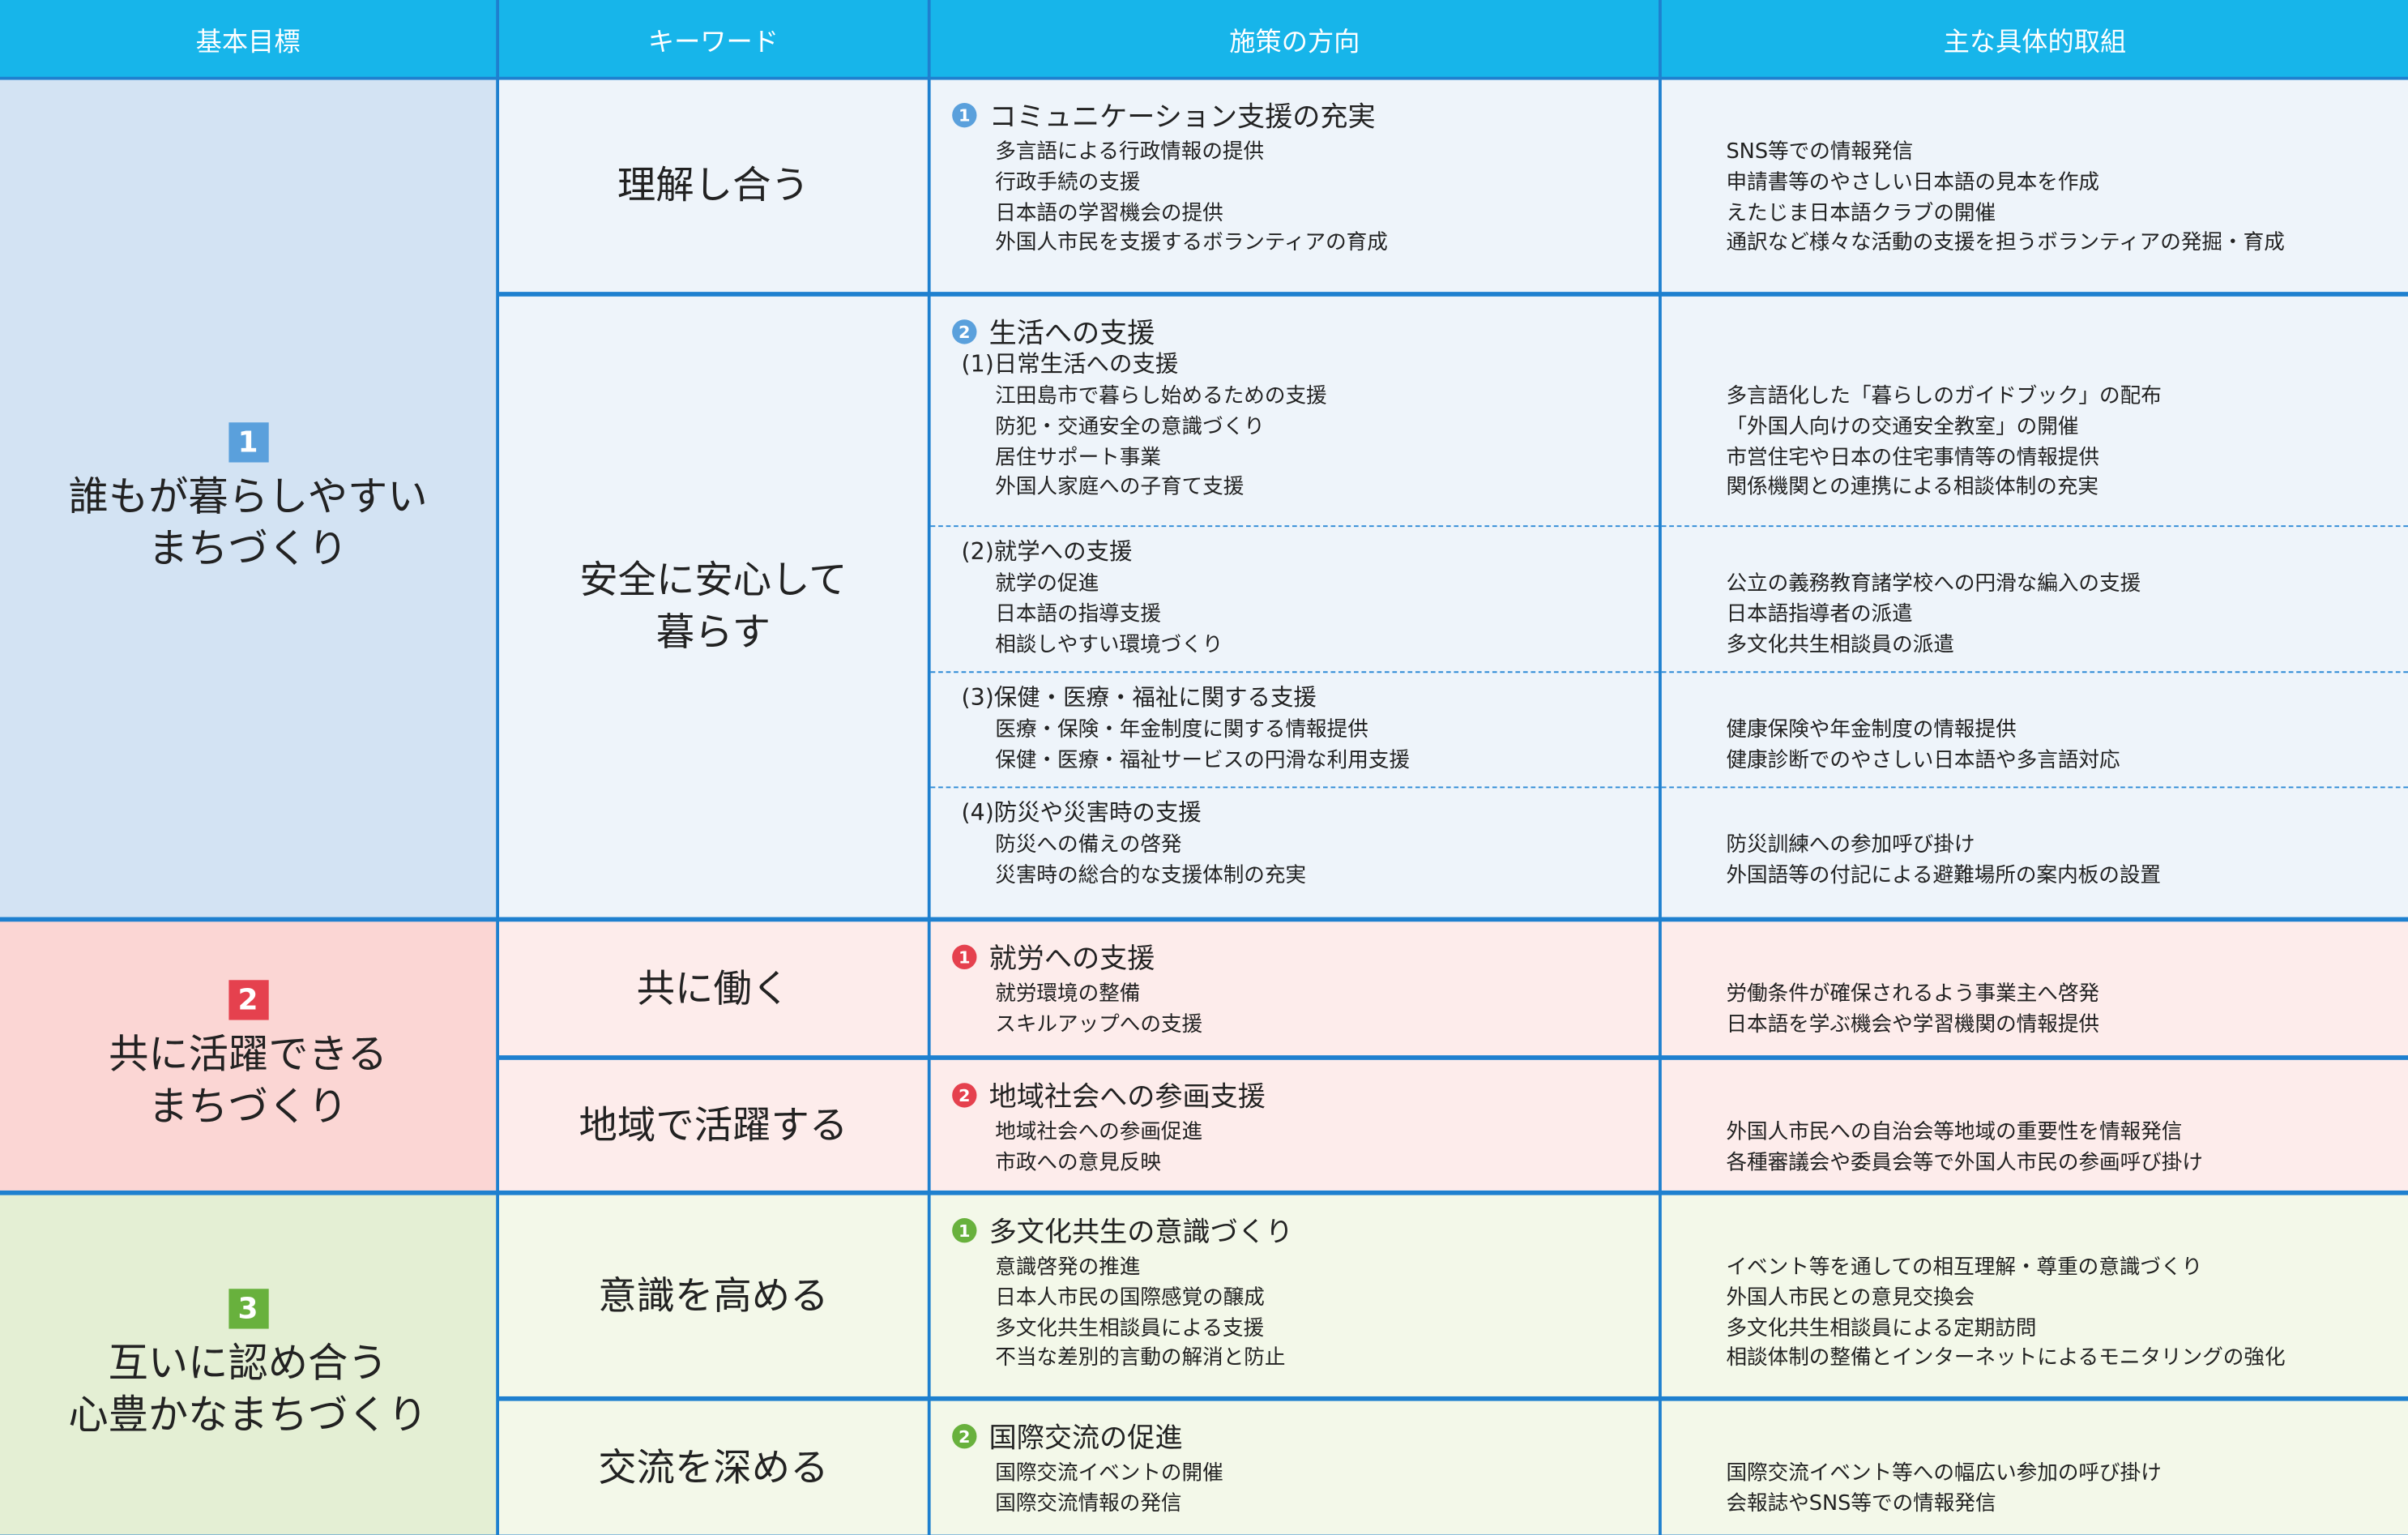 Image resolution: width=2408 pixels, height=1535 pixels. Describe the element at coordinates (2035, 39) in the screenshot. I see `header-cell: 主な具体的取組` at that location.